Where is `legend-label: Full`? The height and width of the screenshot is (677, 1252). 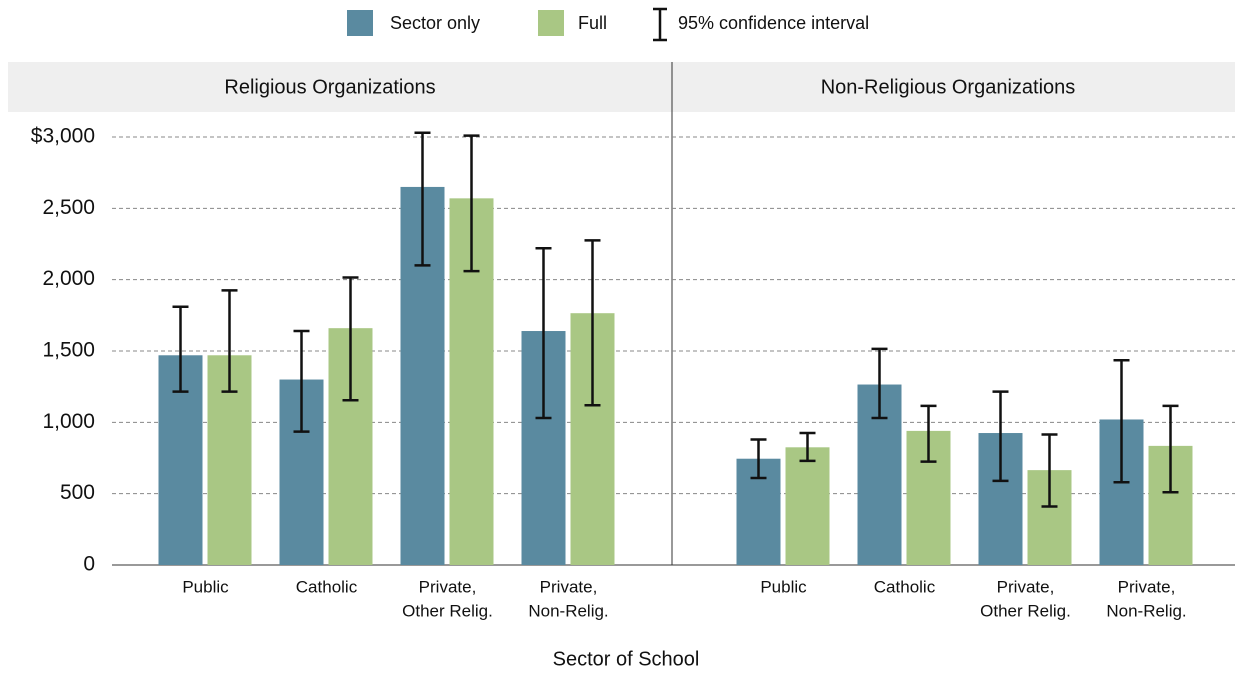
legend-label: Full is located at coordinates (592, 23).